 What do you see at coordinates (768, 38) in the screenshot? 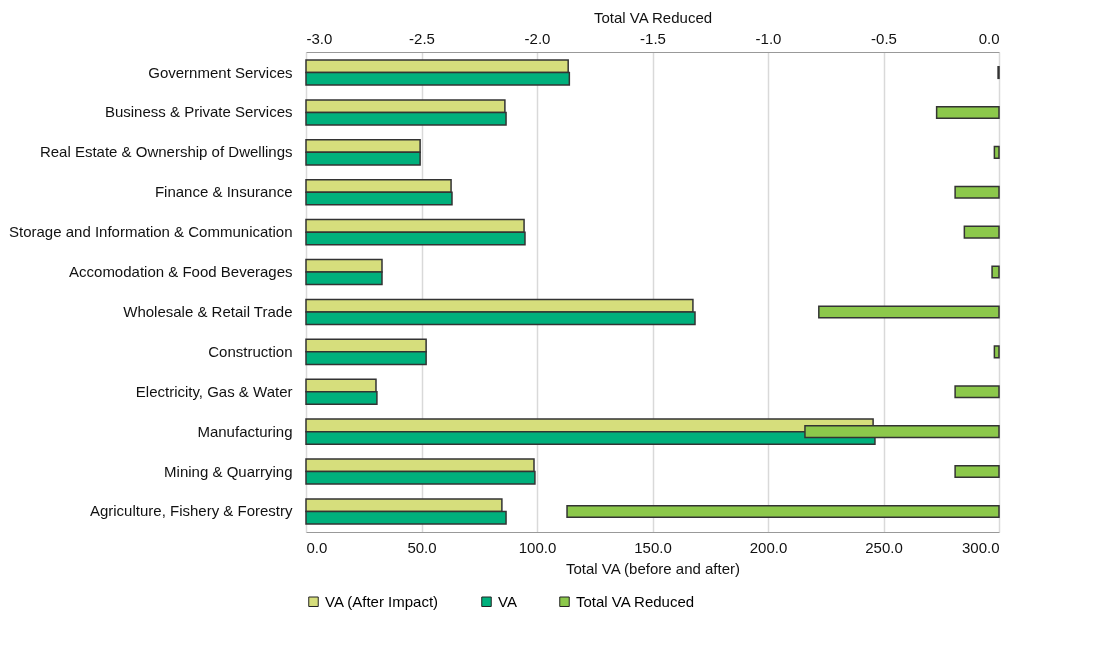
I see `x2-tick-label: -1.0` at bounding box center [768, 38].